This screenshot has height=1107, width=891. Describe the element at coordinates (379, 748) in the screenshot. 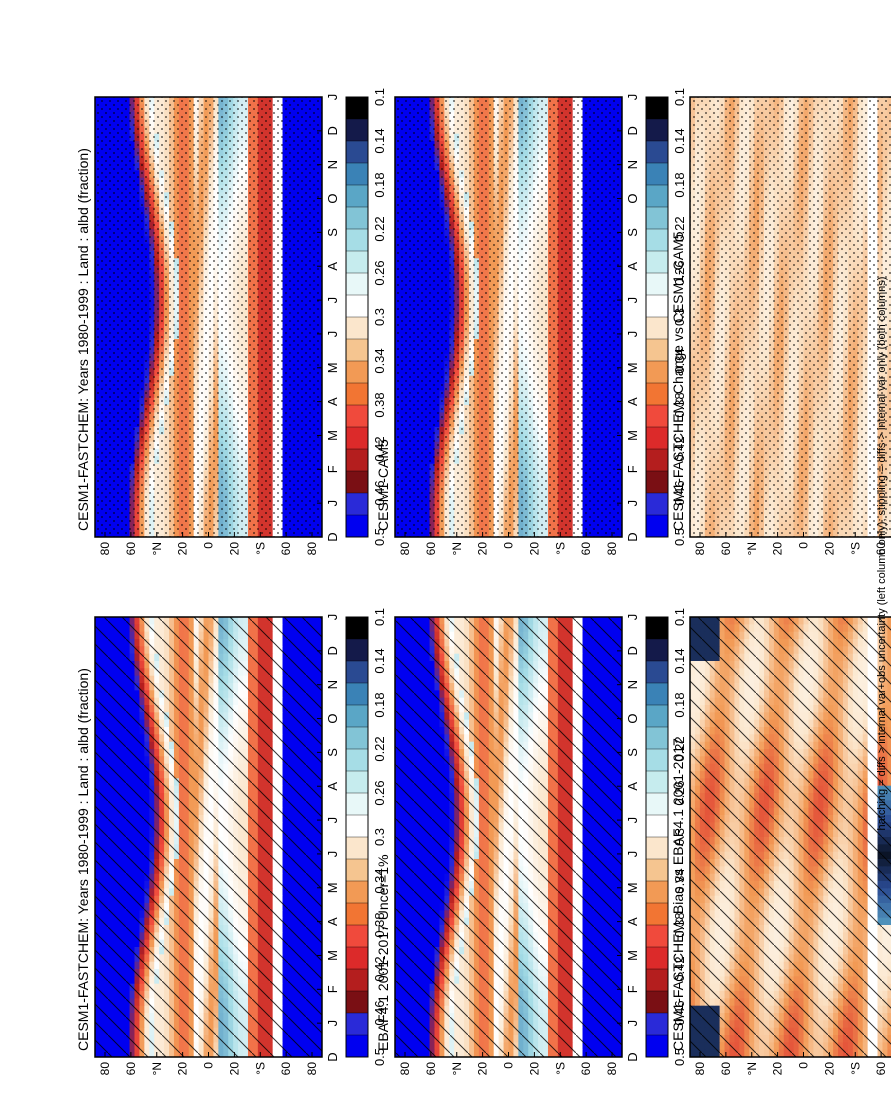

I see `colorbar-label: 0.22` at that location.